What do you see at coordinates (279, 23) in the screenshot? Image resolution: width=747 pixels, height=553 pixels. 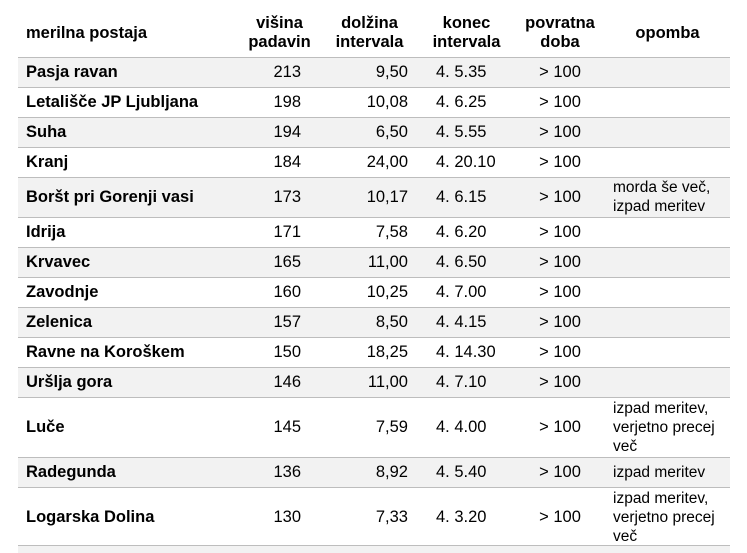 I see `header-precipitation-line1: višina` at bounding box center [279, 23].